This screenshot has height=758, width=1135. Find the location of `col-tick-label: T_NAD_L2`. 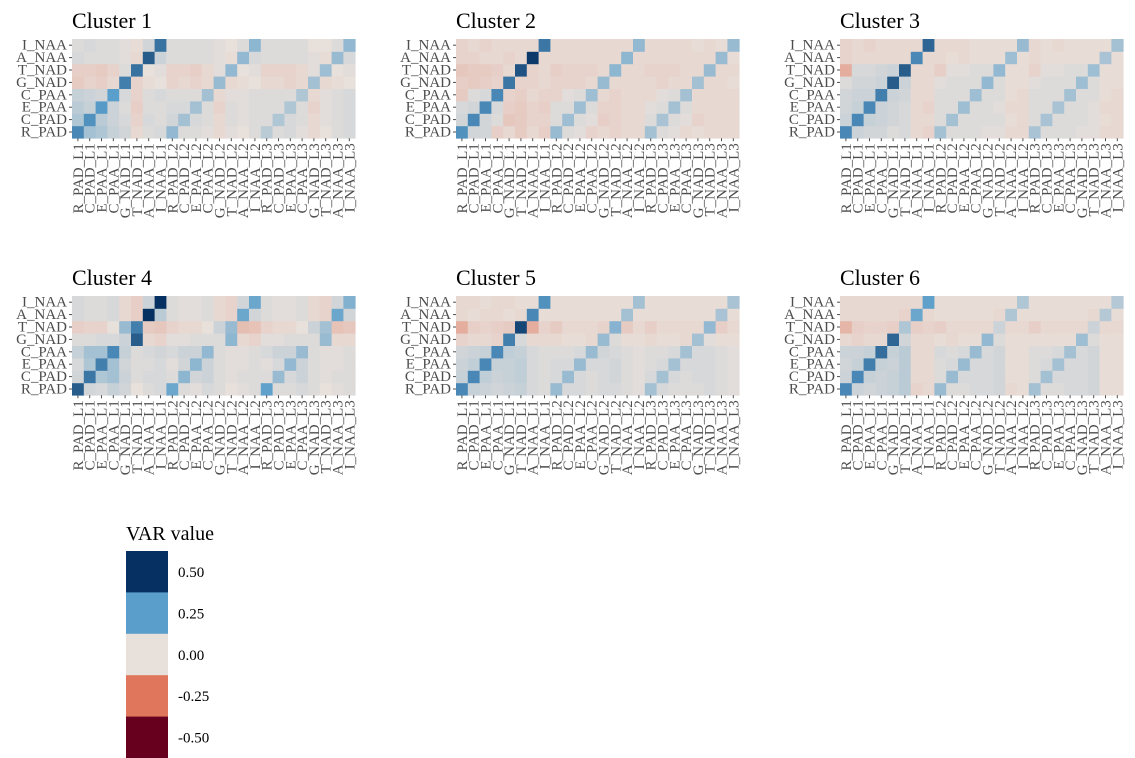

col-tick-label: T_NAD_L2 is located at coordinates (616, 436).